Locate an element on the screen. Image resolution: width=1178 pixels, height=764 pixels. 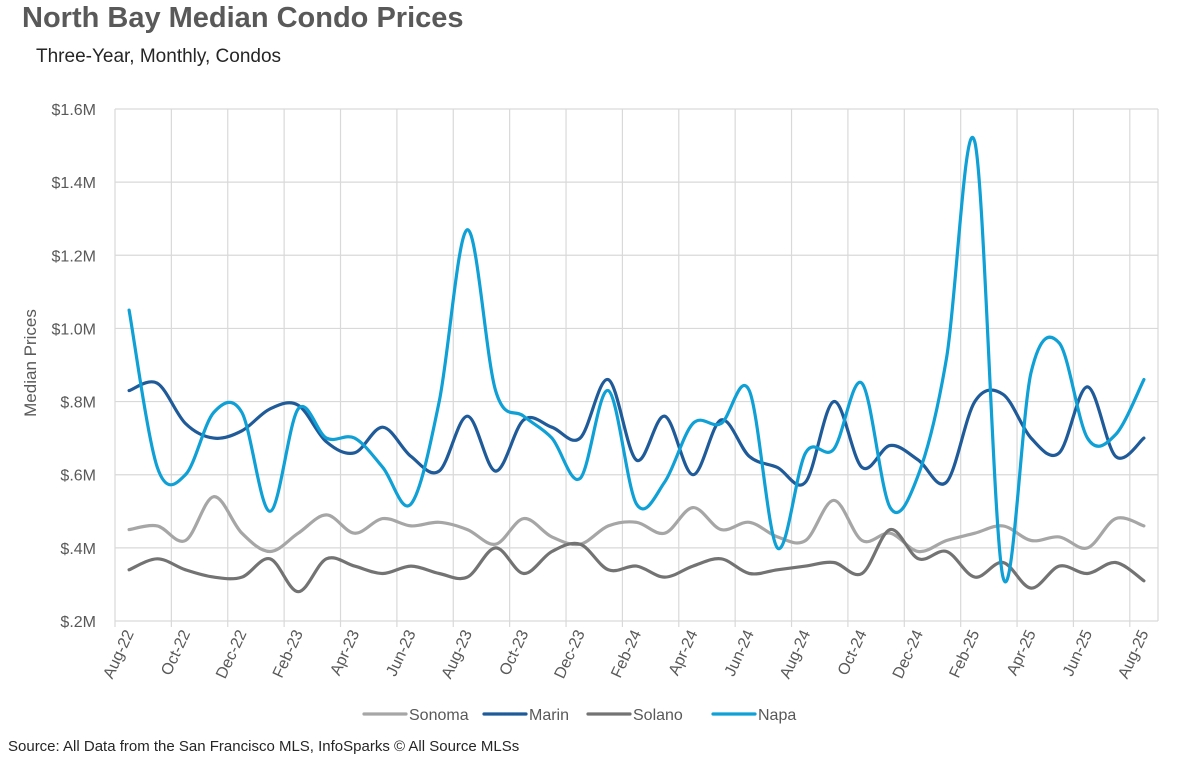
y-tick-label: $1.0M is located at coordinates (74, 329).